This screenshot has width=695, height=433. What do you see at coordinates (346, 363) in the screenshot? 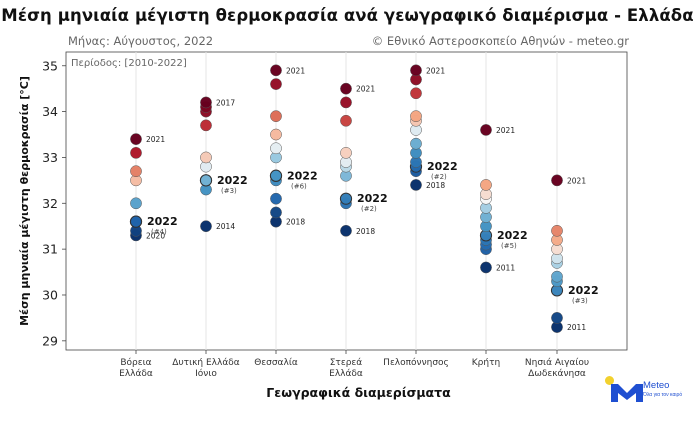
I see `x-tick-label: Στερεά` at bounding box center [346, 363].